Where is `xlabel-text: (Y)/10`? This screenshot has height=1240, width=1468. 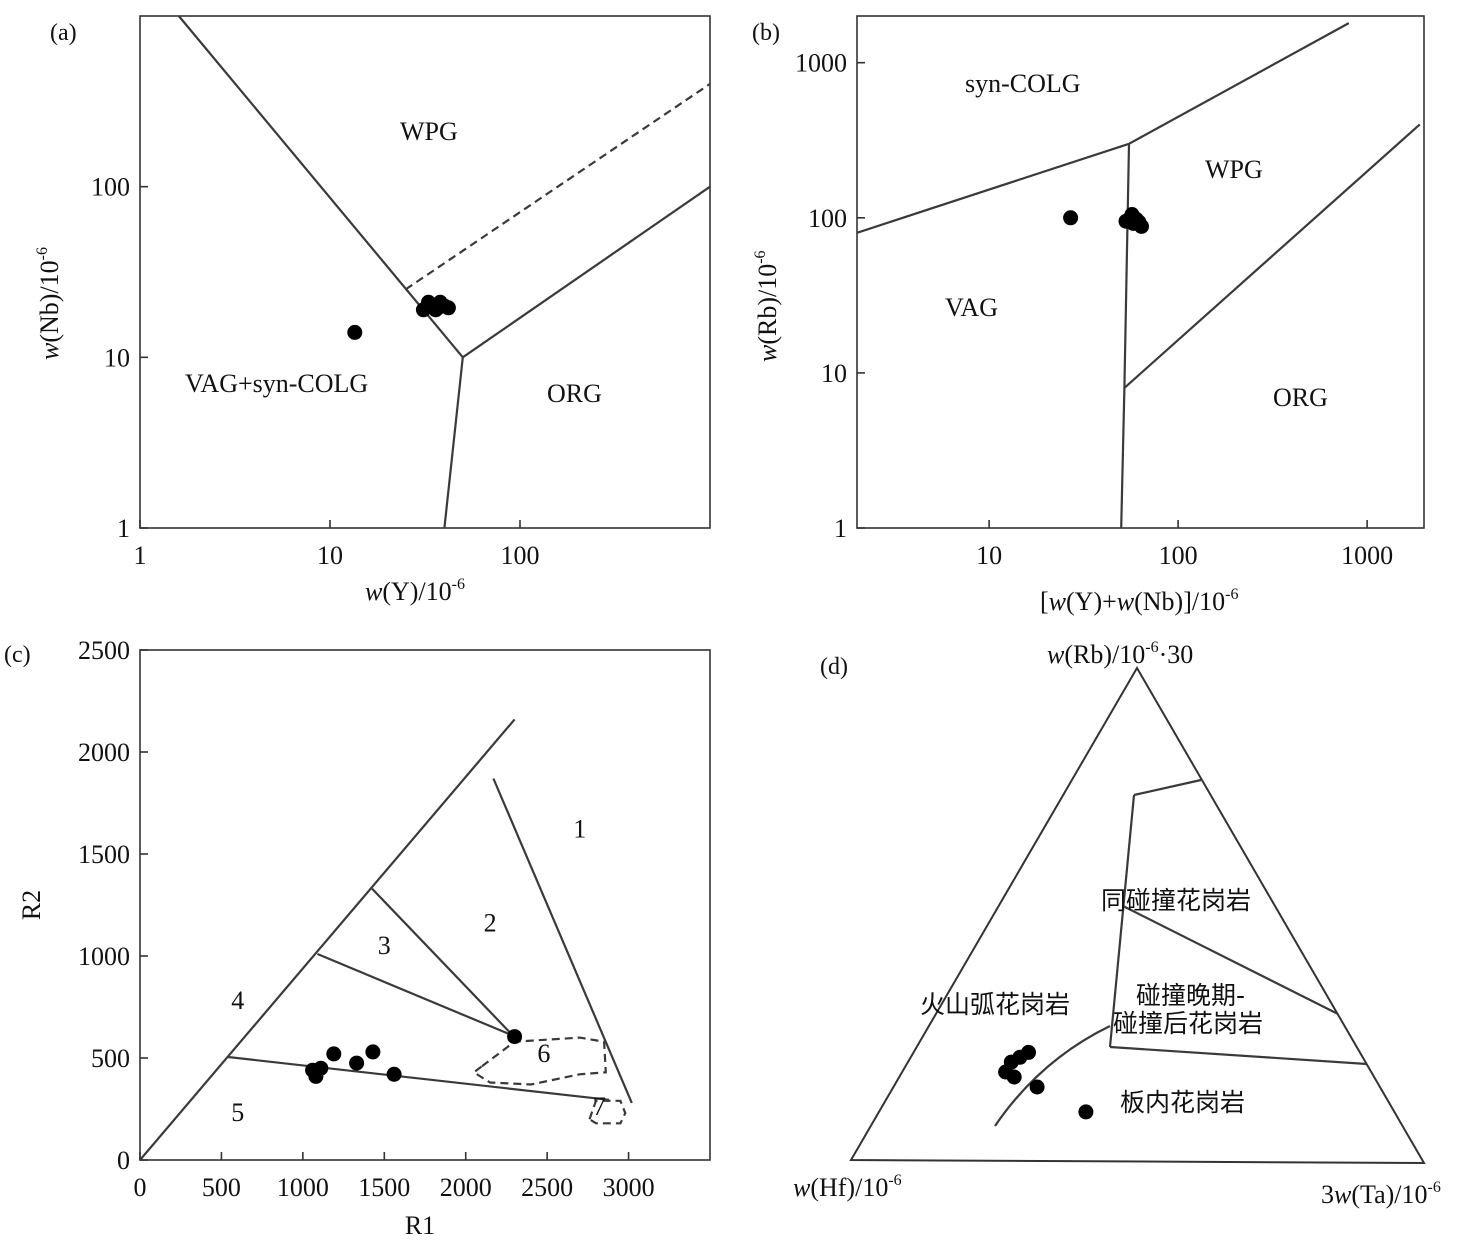
xlabel-text: (Y)/10 is located at coordinates (416, 591).